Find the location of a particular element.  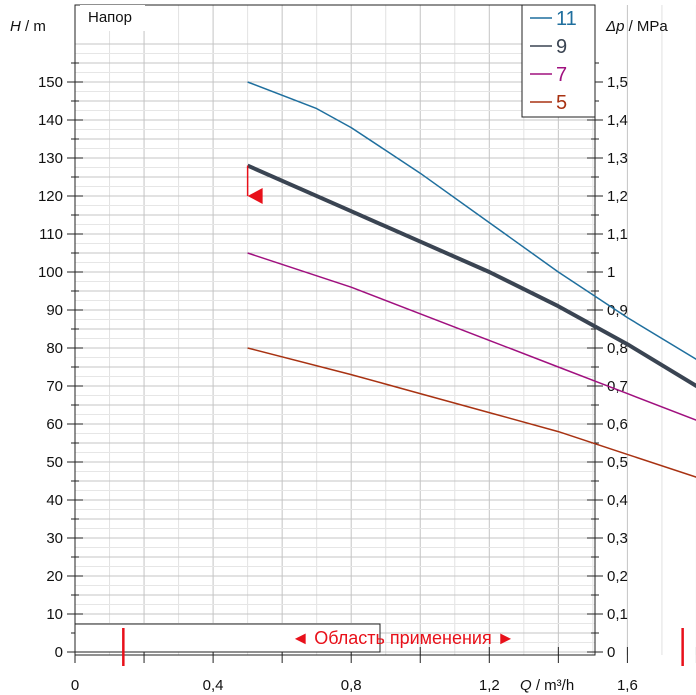

y-tick-label-left: 140 is located at coordinates (50, 120).